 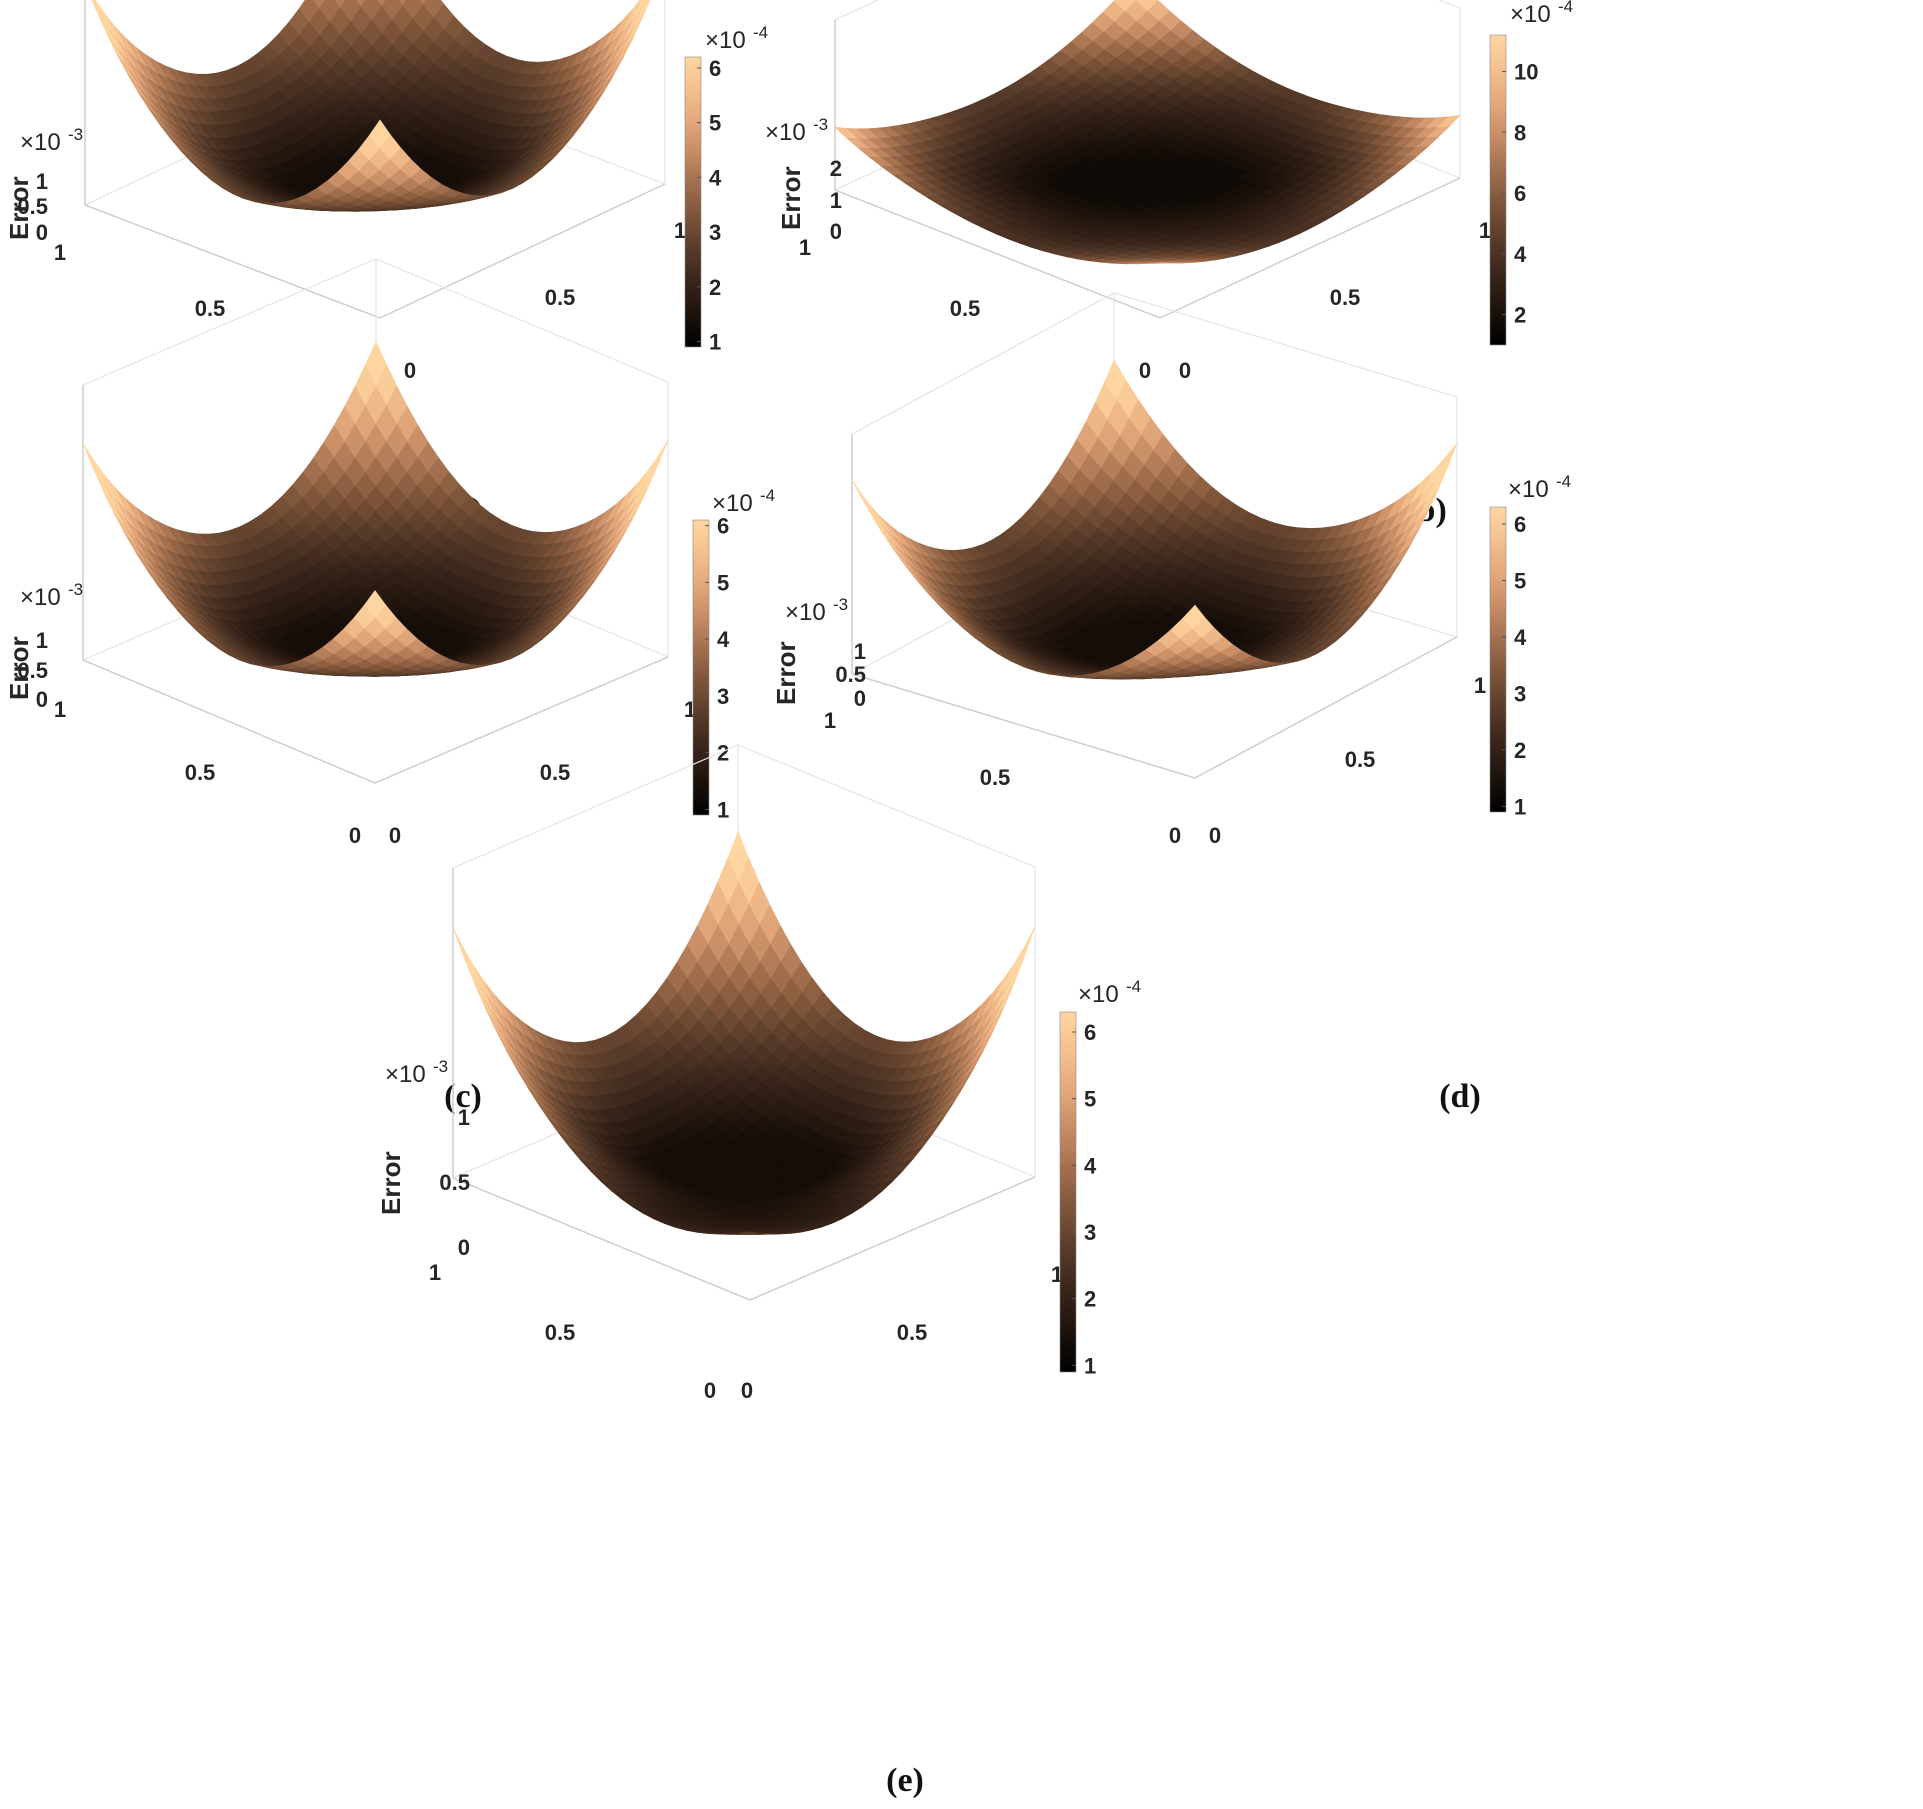 I want to click on z-axis: 0 1 2 Error ×10 -3, so click(x=803, y=179).